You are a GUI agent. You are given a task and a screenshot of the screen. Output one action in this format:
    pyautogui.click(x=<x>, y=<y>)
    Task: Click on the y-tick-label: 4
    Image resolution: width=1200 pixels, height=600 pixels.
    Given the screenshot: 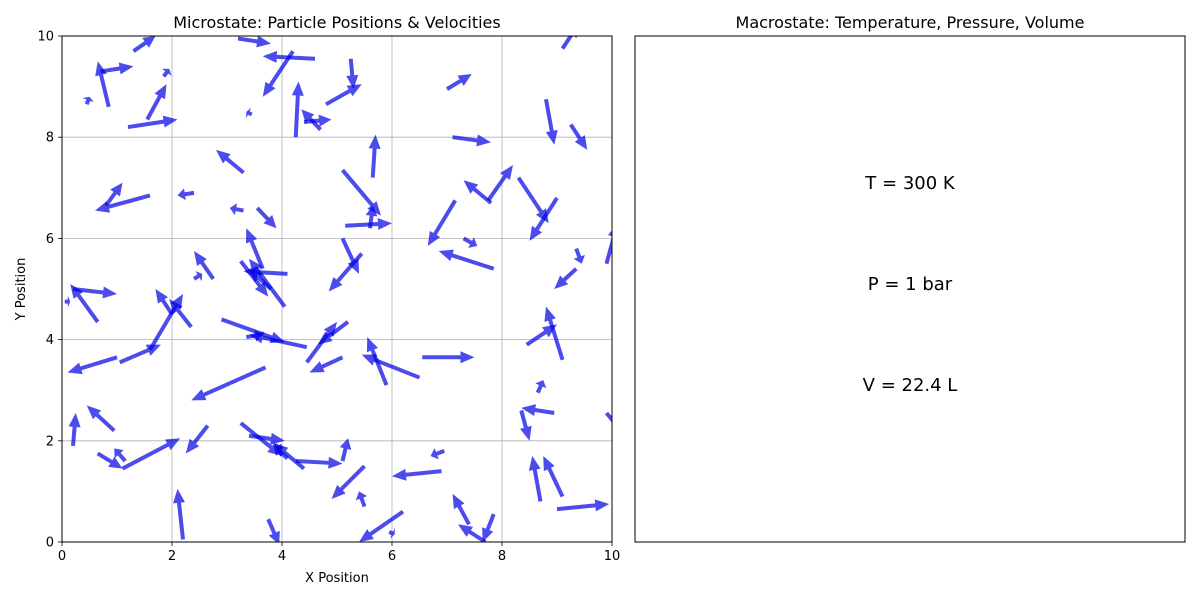 What is the action you would take?
    pyautogui.click(x=50, y=340)
    